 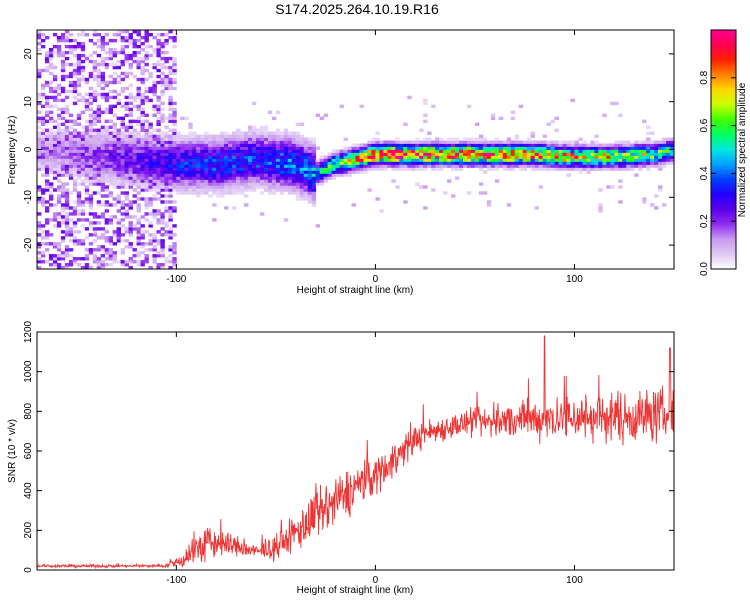 What do you see at coordinates (28, 244) in the screenshot?
I see `spectrogram-y-tick-label: -20` at bounding box center [28, 244].